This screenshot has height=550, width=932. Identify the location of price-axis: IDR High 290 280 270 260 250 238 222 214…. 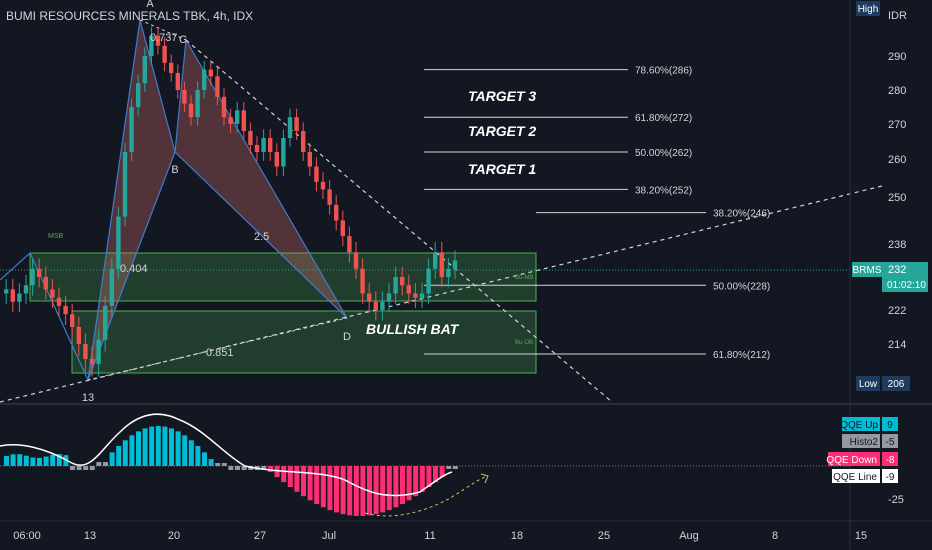
(888, 275).